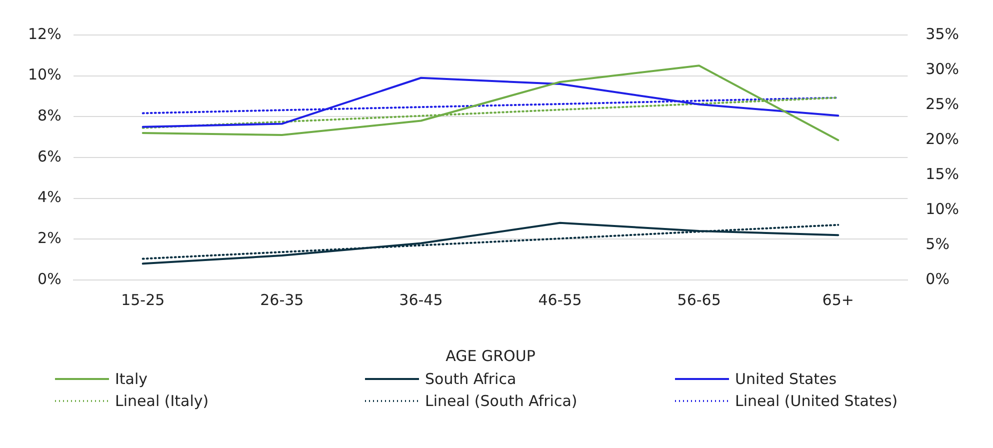  Describe the element at coordinates (470, 379) in the screenshot. I see `legend-label: South Africa` at that location.